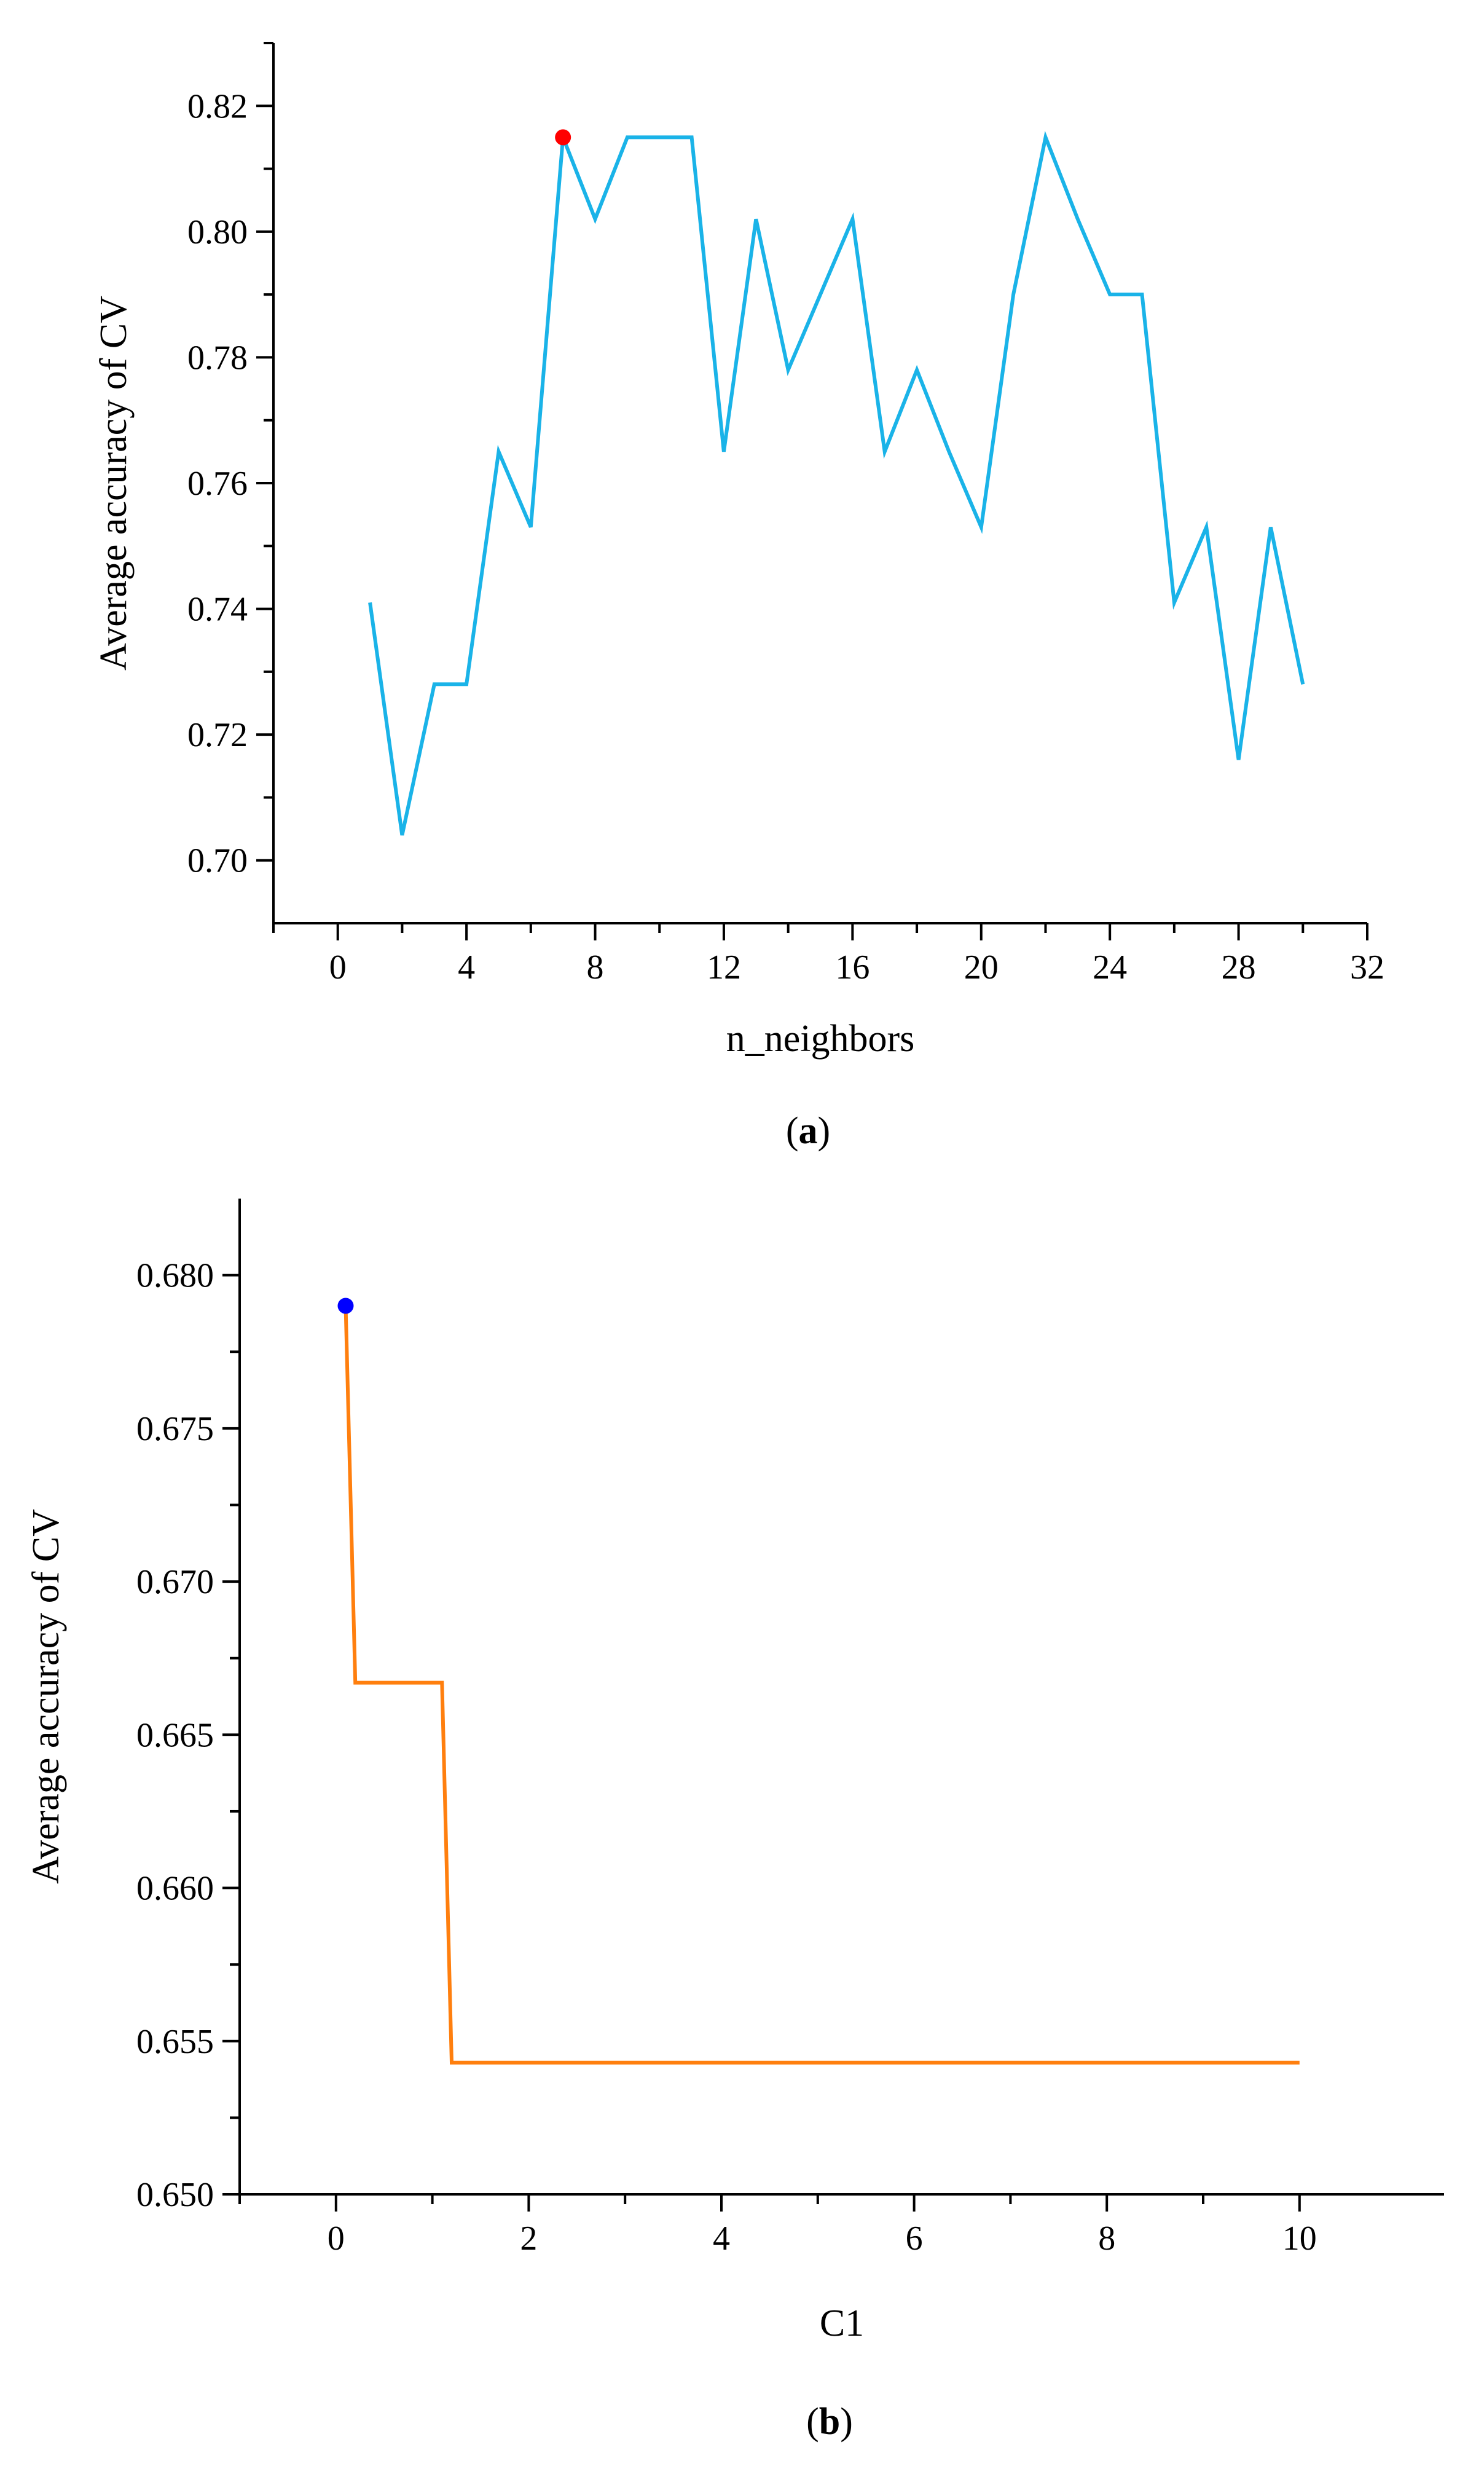  Describe the element at coordinates (175, 2042) in the screenshot. I see `y-tick-label: 0.655` at that location.